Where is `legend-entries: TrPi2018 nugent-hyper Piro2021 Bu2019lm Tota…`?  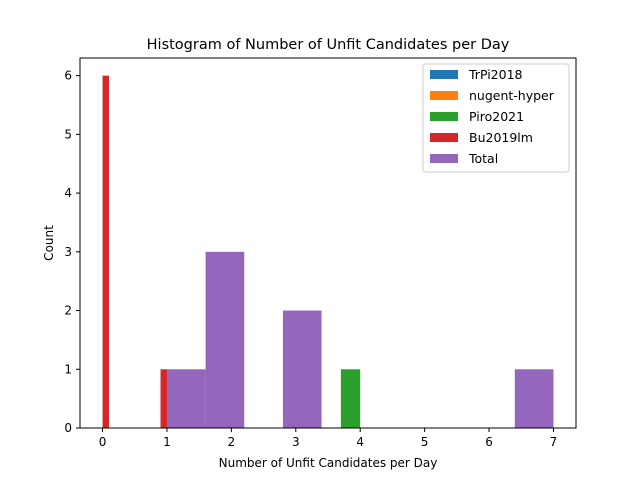 legend-entries: TrPi2018 nugent-hyper Piro2021 Bu2019lm Tota… is located at coordinates (492, 116).